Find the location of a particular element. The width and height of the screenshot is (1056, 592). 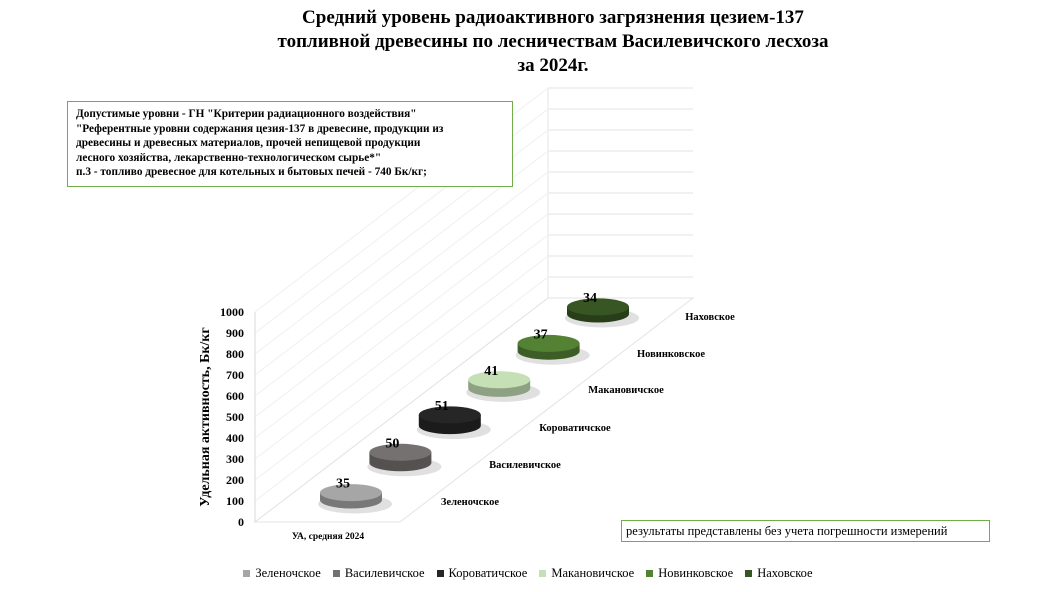

chart-title-line: за 2024г. is located at coordinates (553, 65).